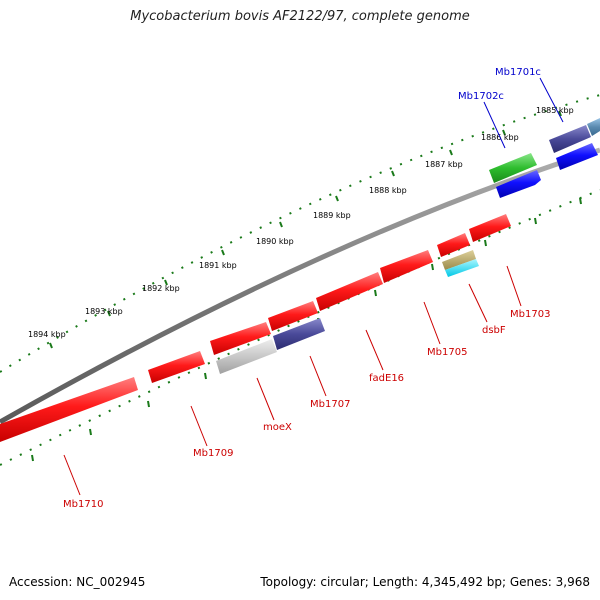  Describe the element at coordinates (518, 184) in the screenshot. I see `gene-blue-lower` at that location.